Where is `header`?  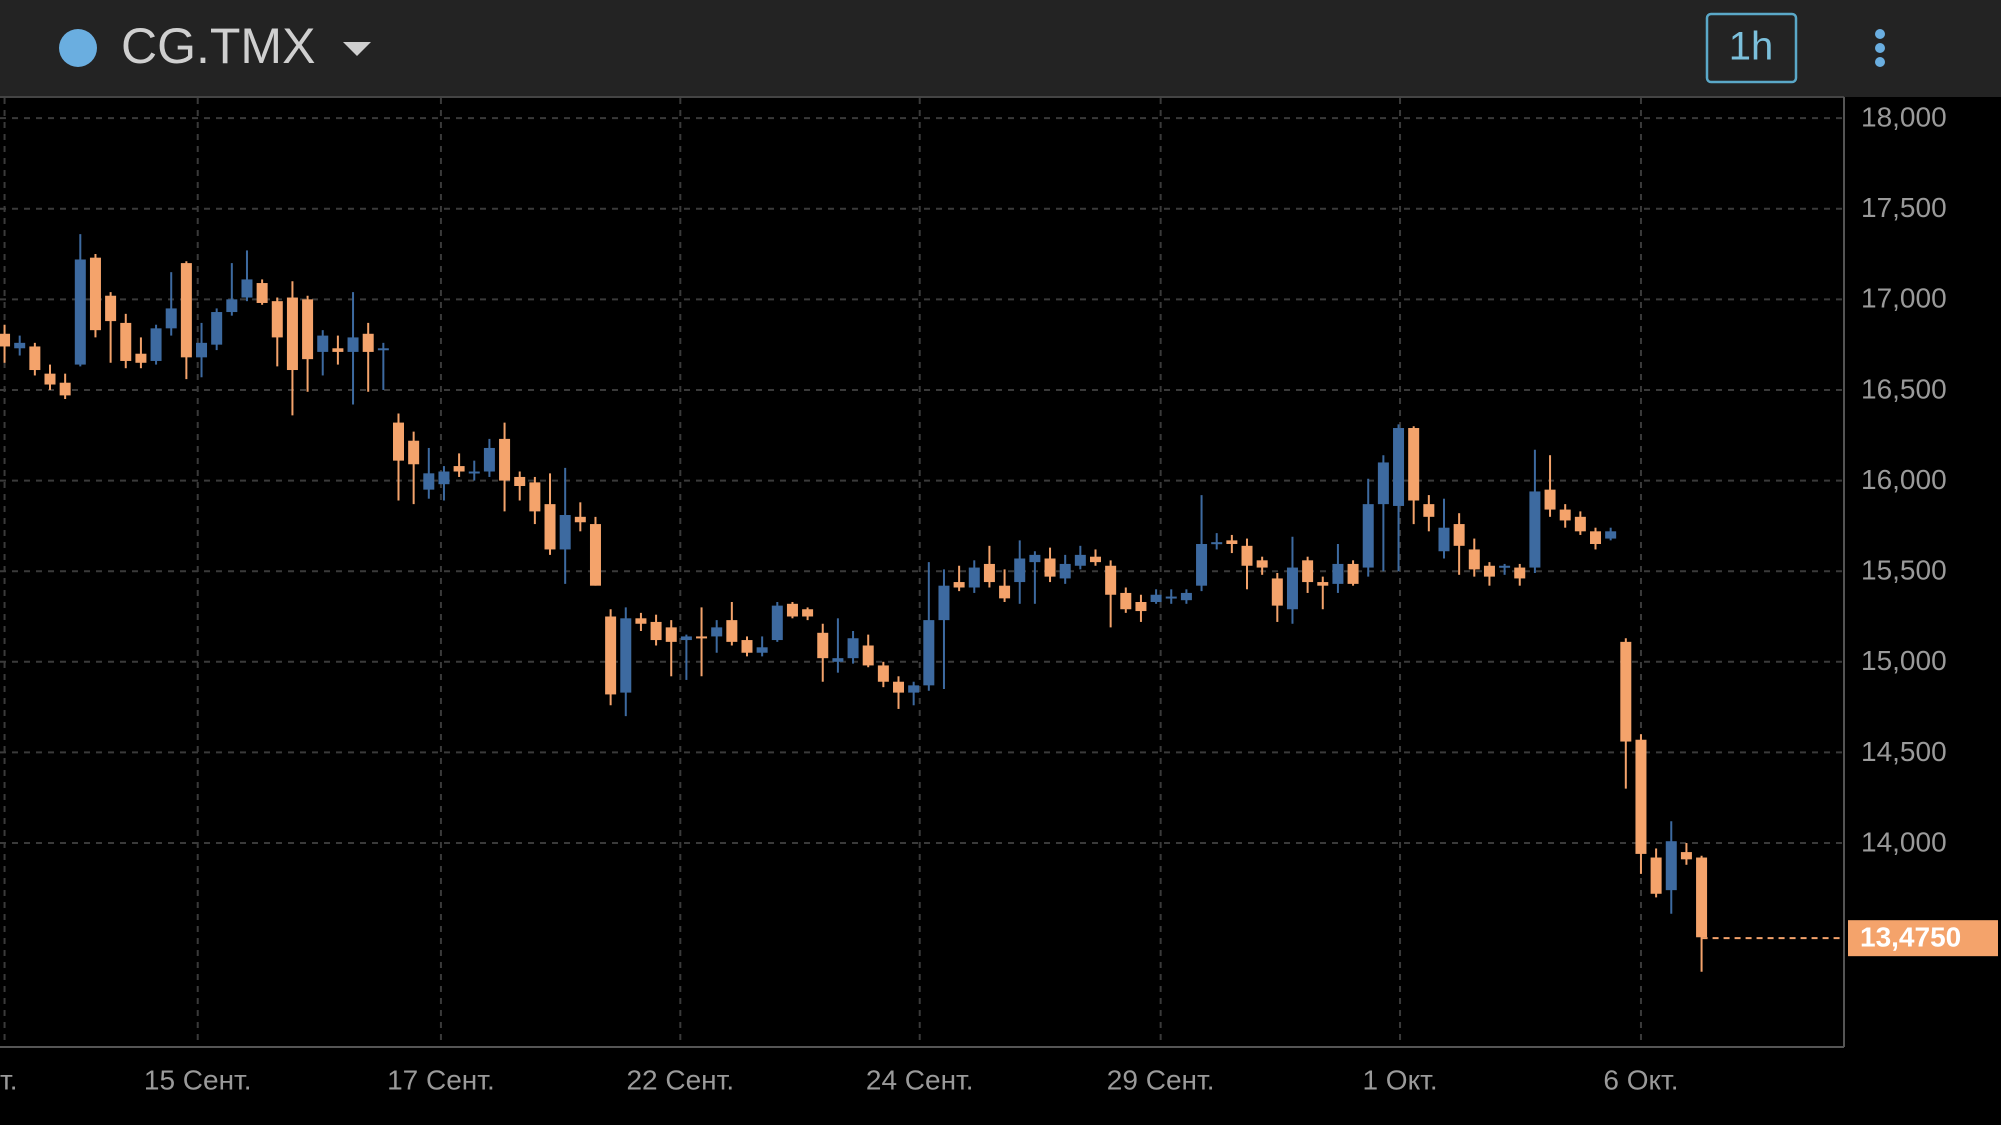 header is located at coordinates (1000, 48).